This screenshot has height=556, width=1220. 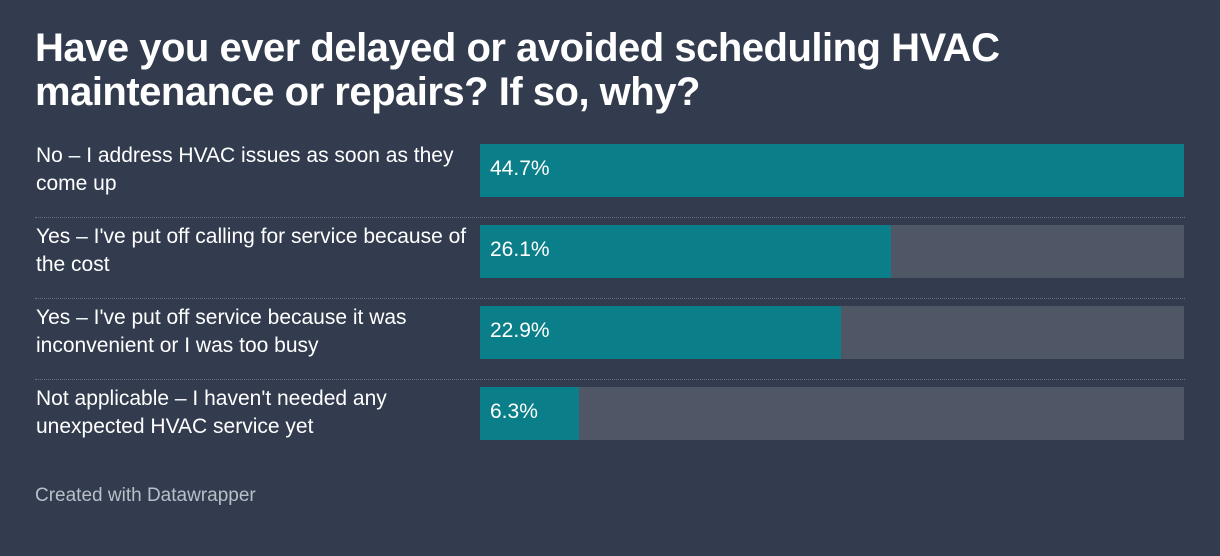 What do you see at coordinates (145, 495) in the screenshot?
I see `footer-credit: Created with Datawrapper` at bounding box center [145, 495].